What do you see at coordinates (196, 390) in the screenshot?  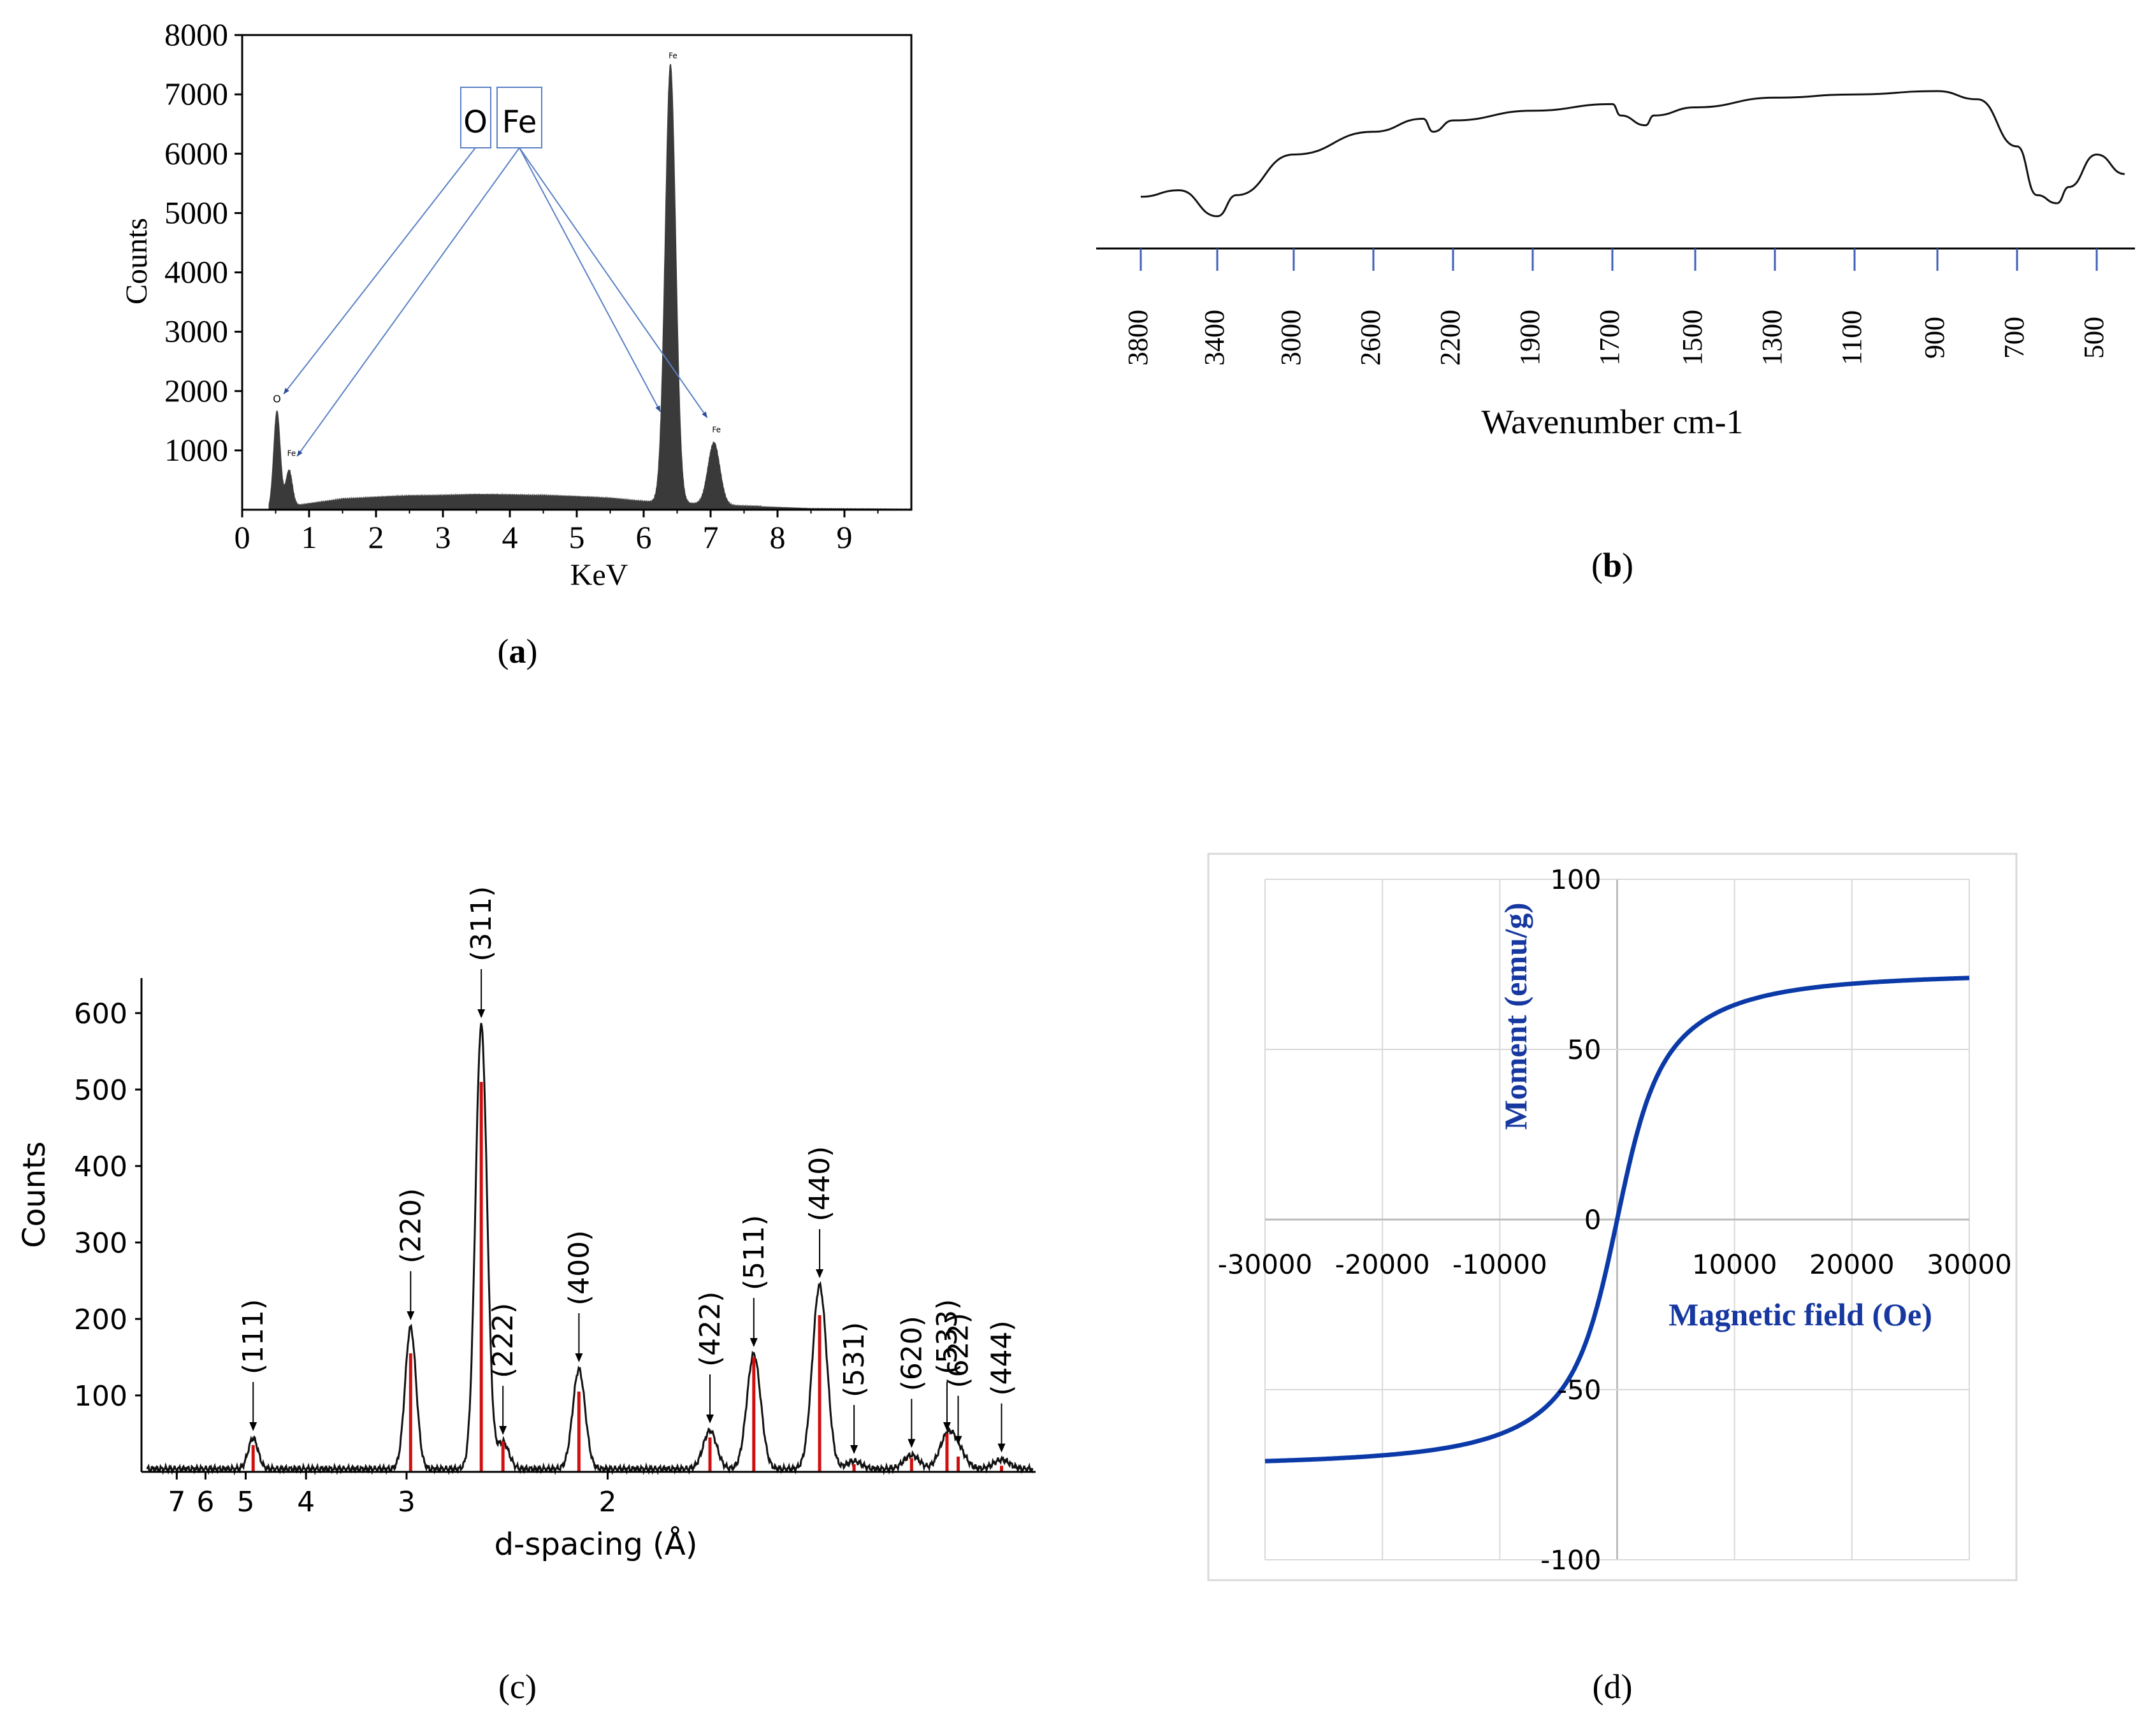 I see `eds-y-tick-label: 2000` at bounding box center [196, 390].